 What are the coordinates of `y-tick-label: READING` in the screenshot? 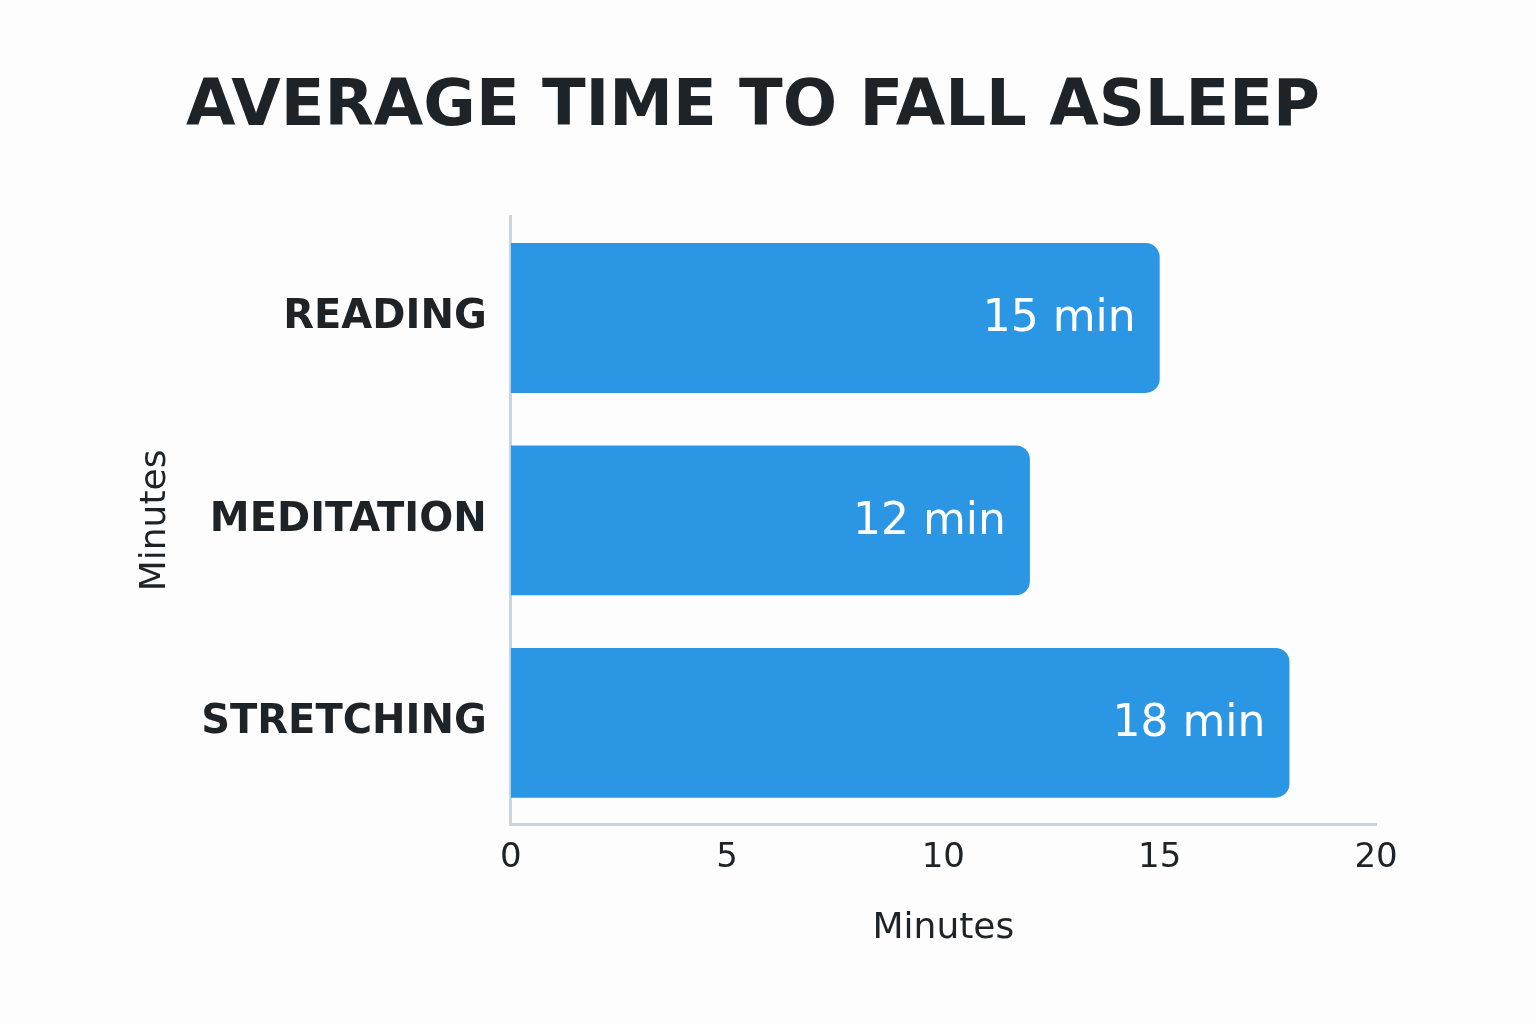 It's located at (385, 314).